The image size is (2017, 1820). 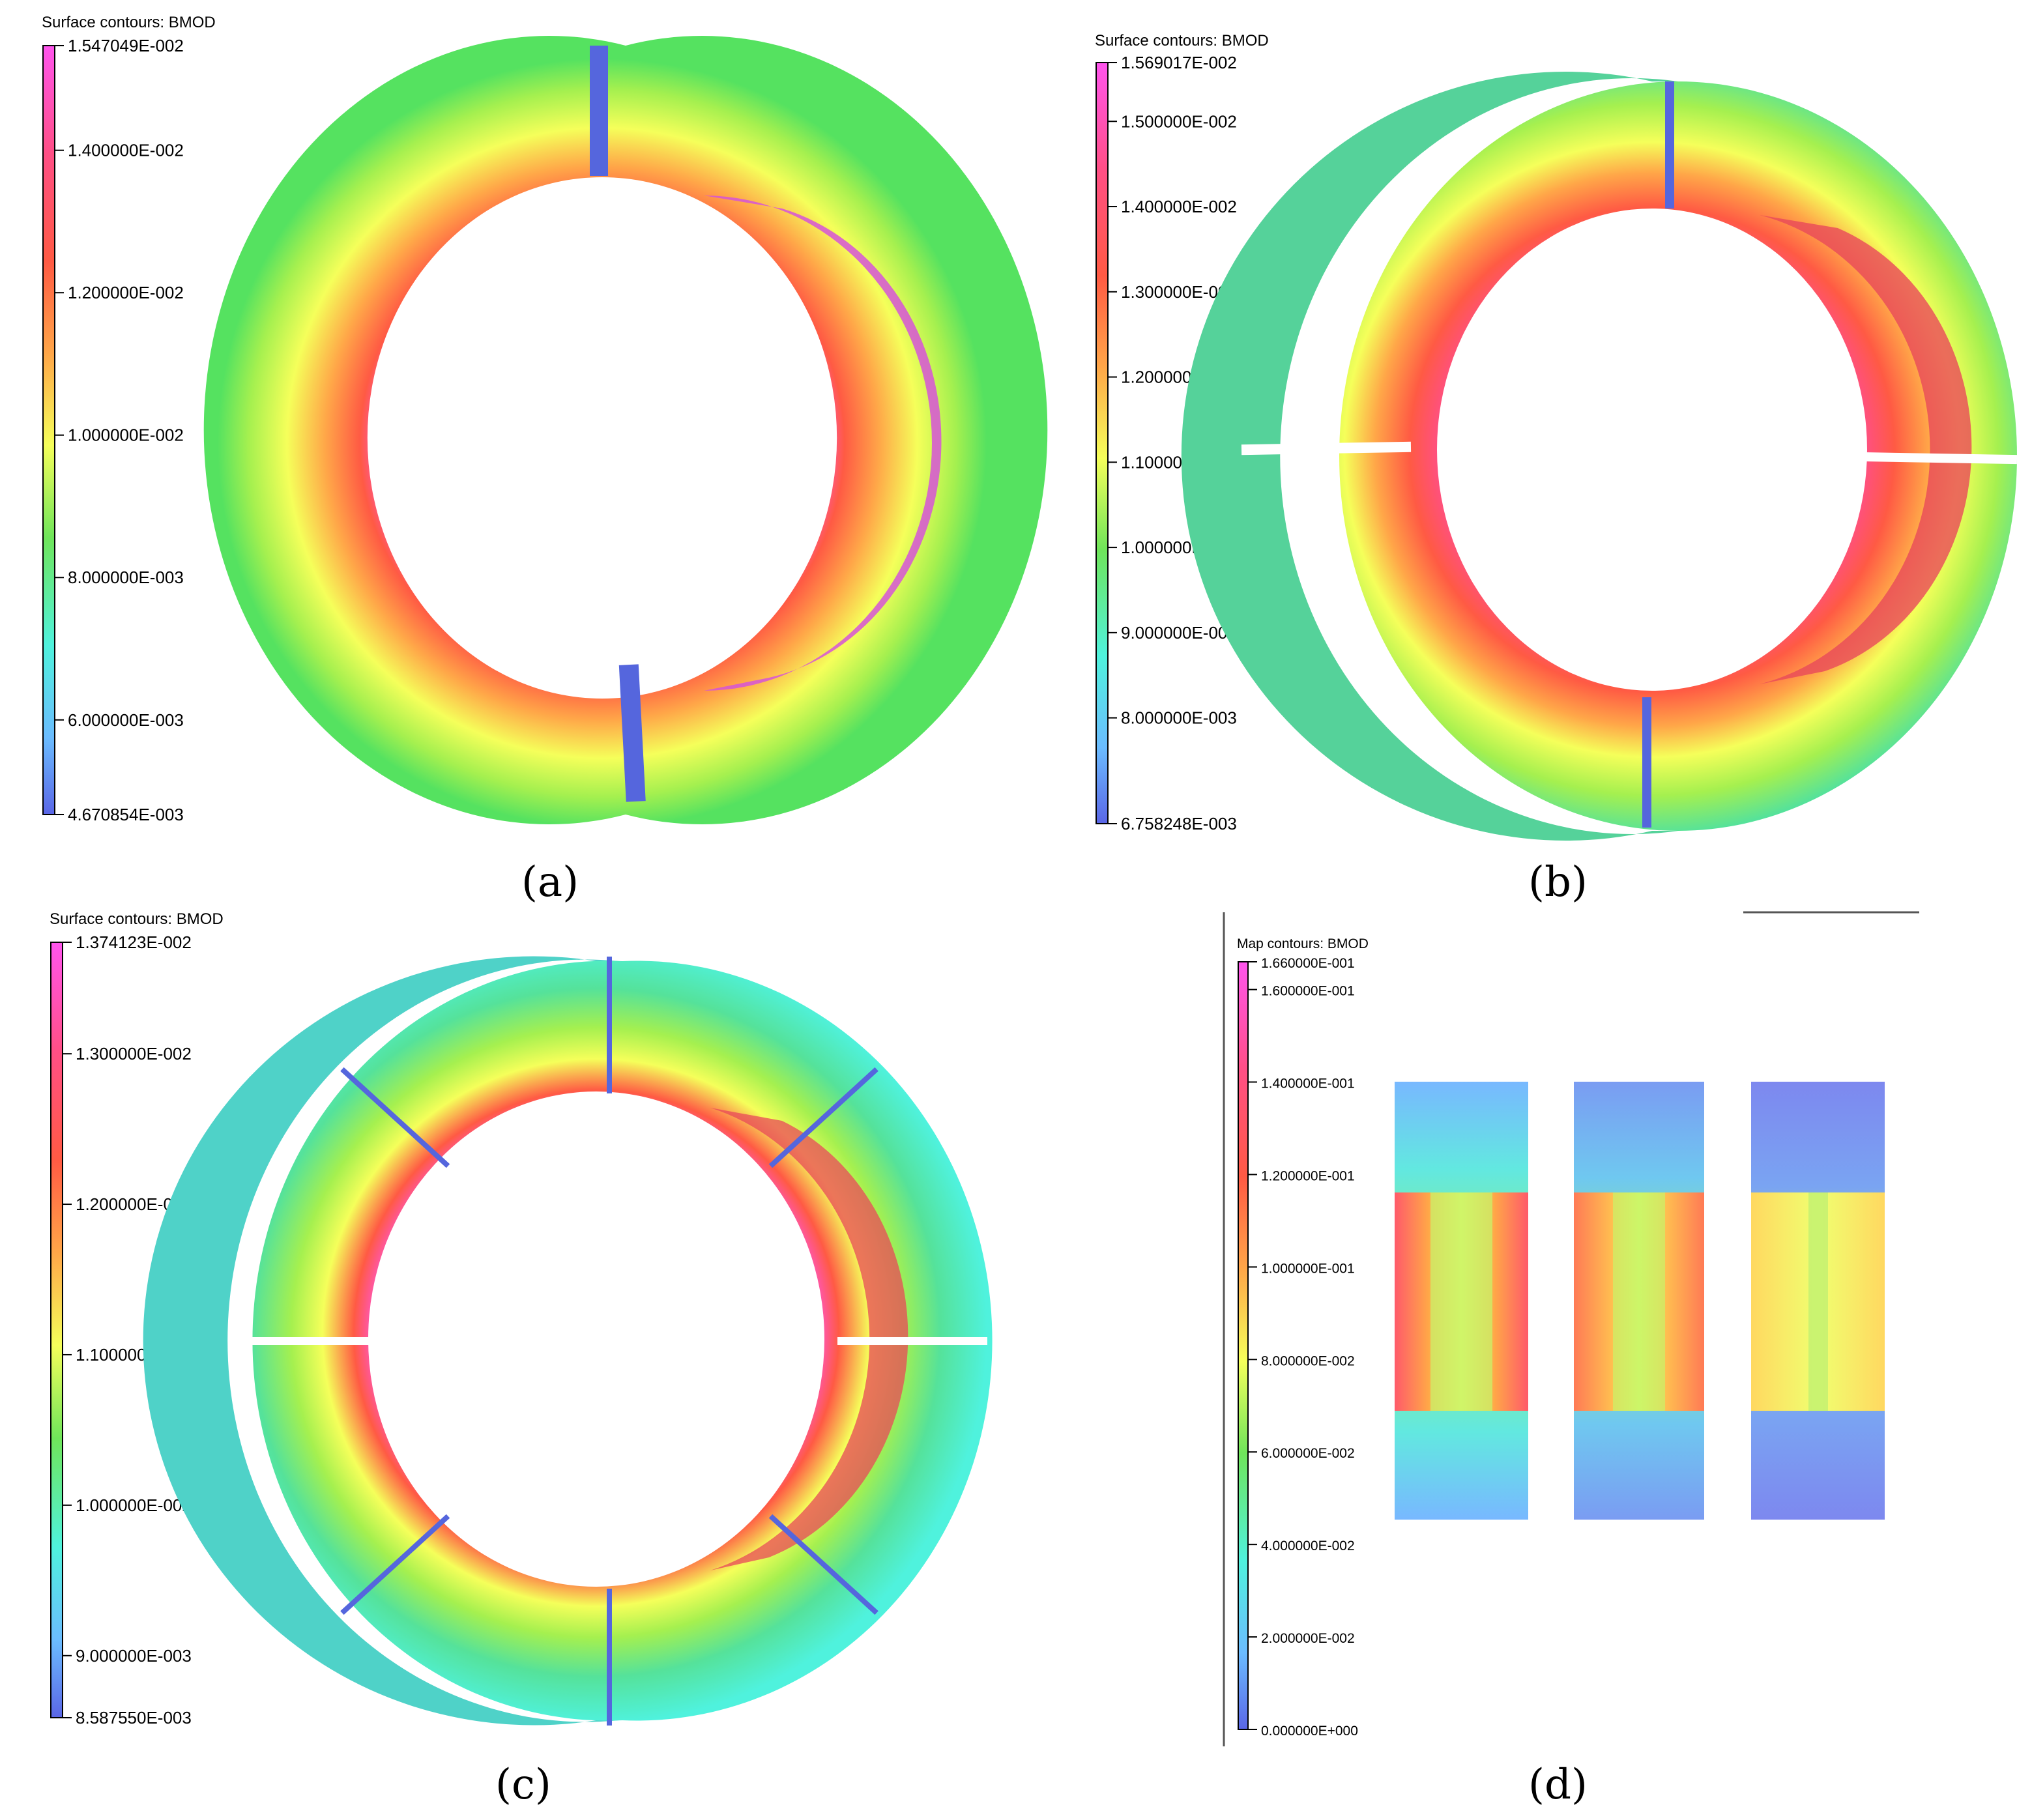 What do you see at coordinates (1308, 1360) in the screenshot?
I see `colorbar-tick-label: 8.000000E-002` at bounding box center [1308, 1360].